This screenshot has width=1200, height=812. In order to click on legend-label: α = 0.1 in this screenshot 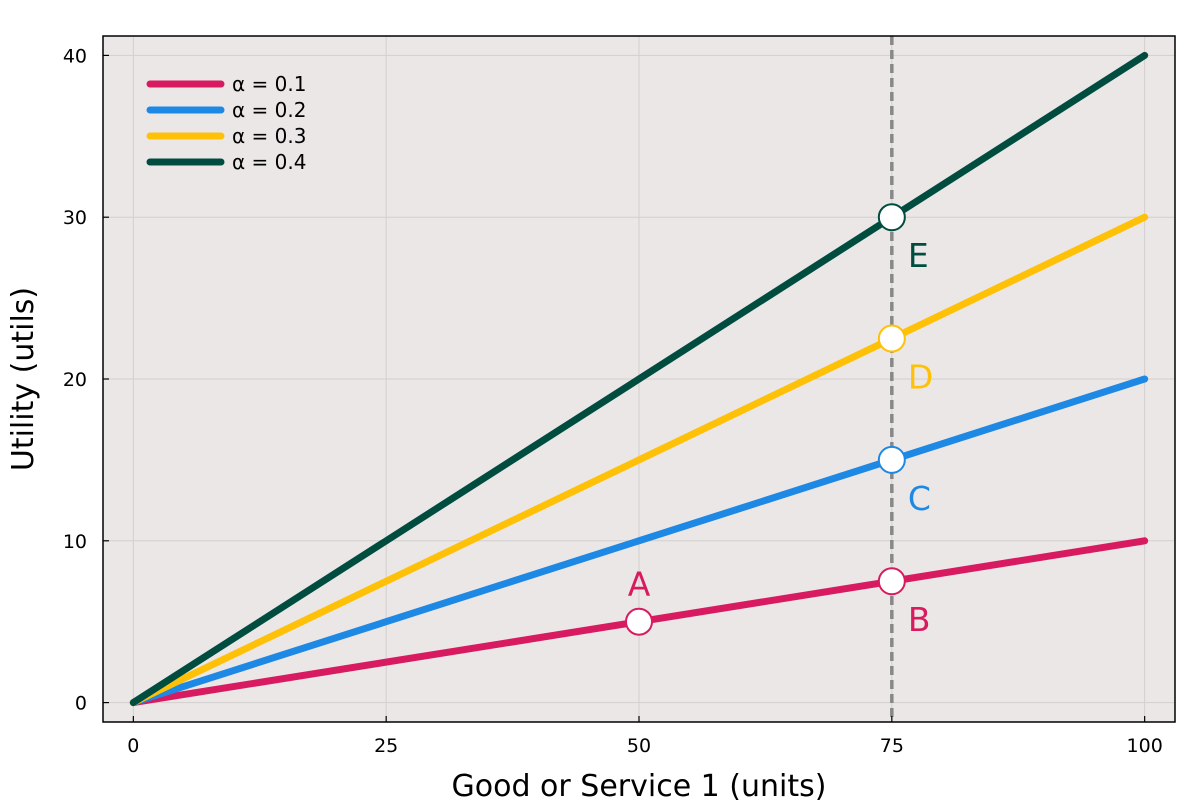, I will do `click(269, 84)`.